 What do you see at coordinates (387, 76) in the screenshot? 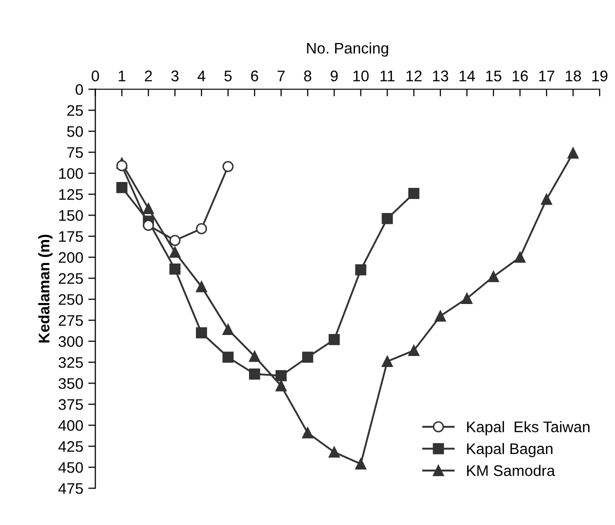
I see `x-tick-label: 11` at bounding box center [387, 76].